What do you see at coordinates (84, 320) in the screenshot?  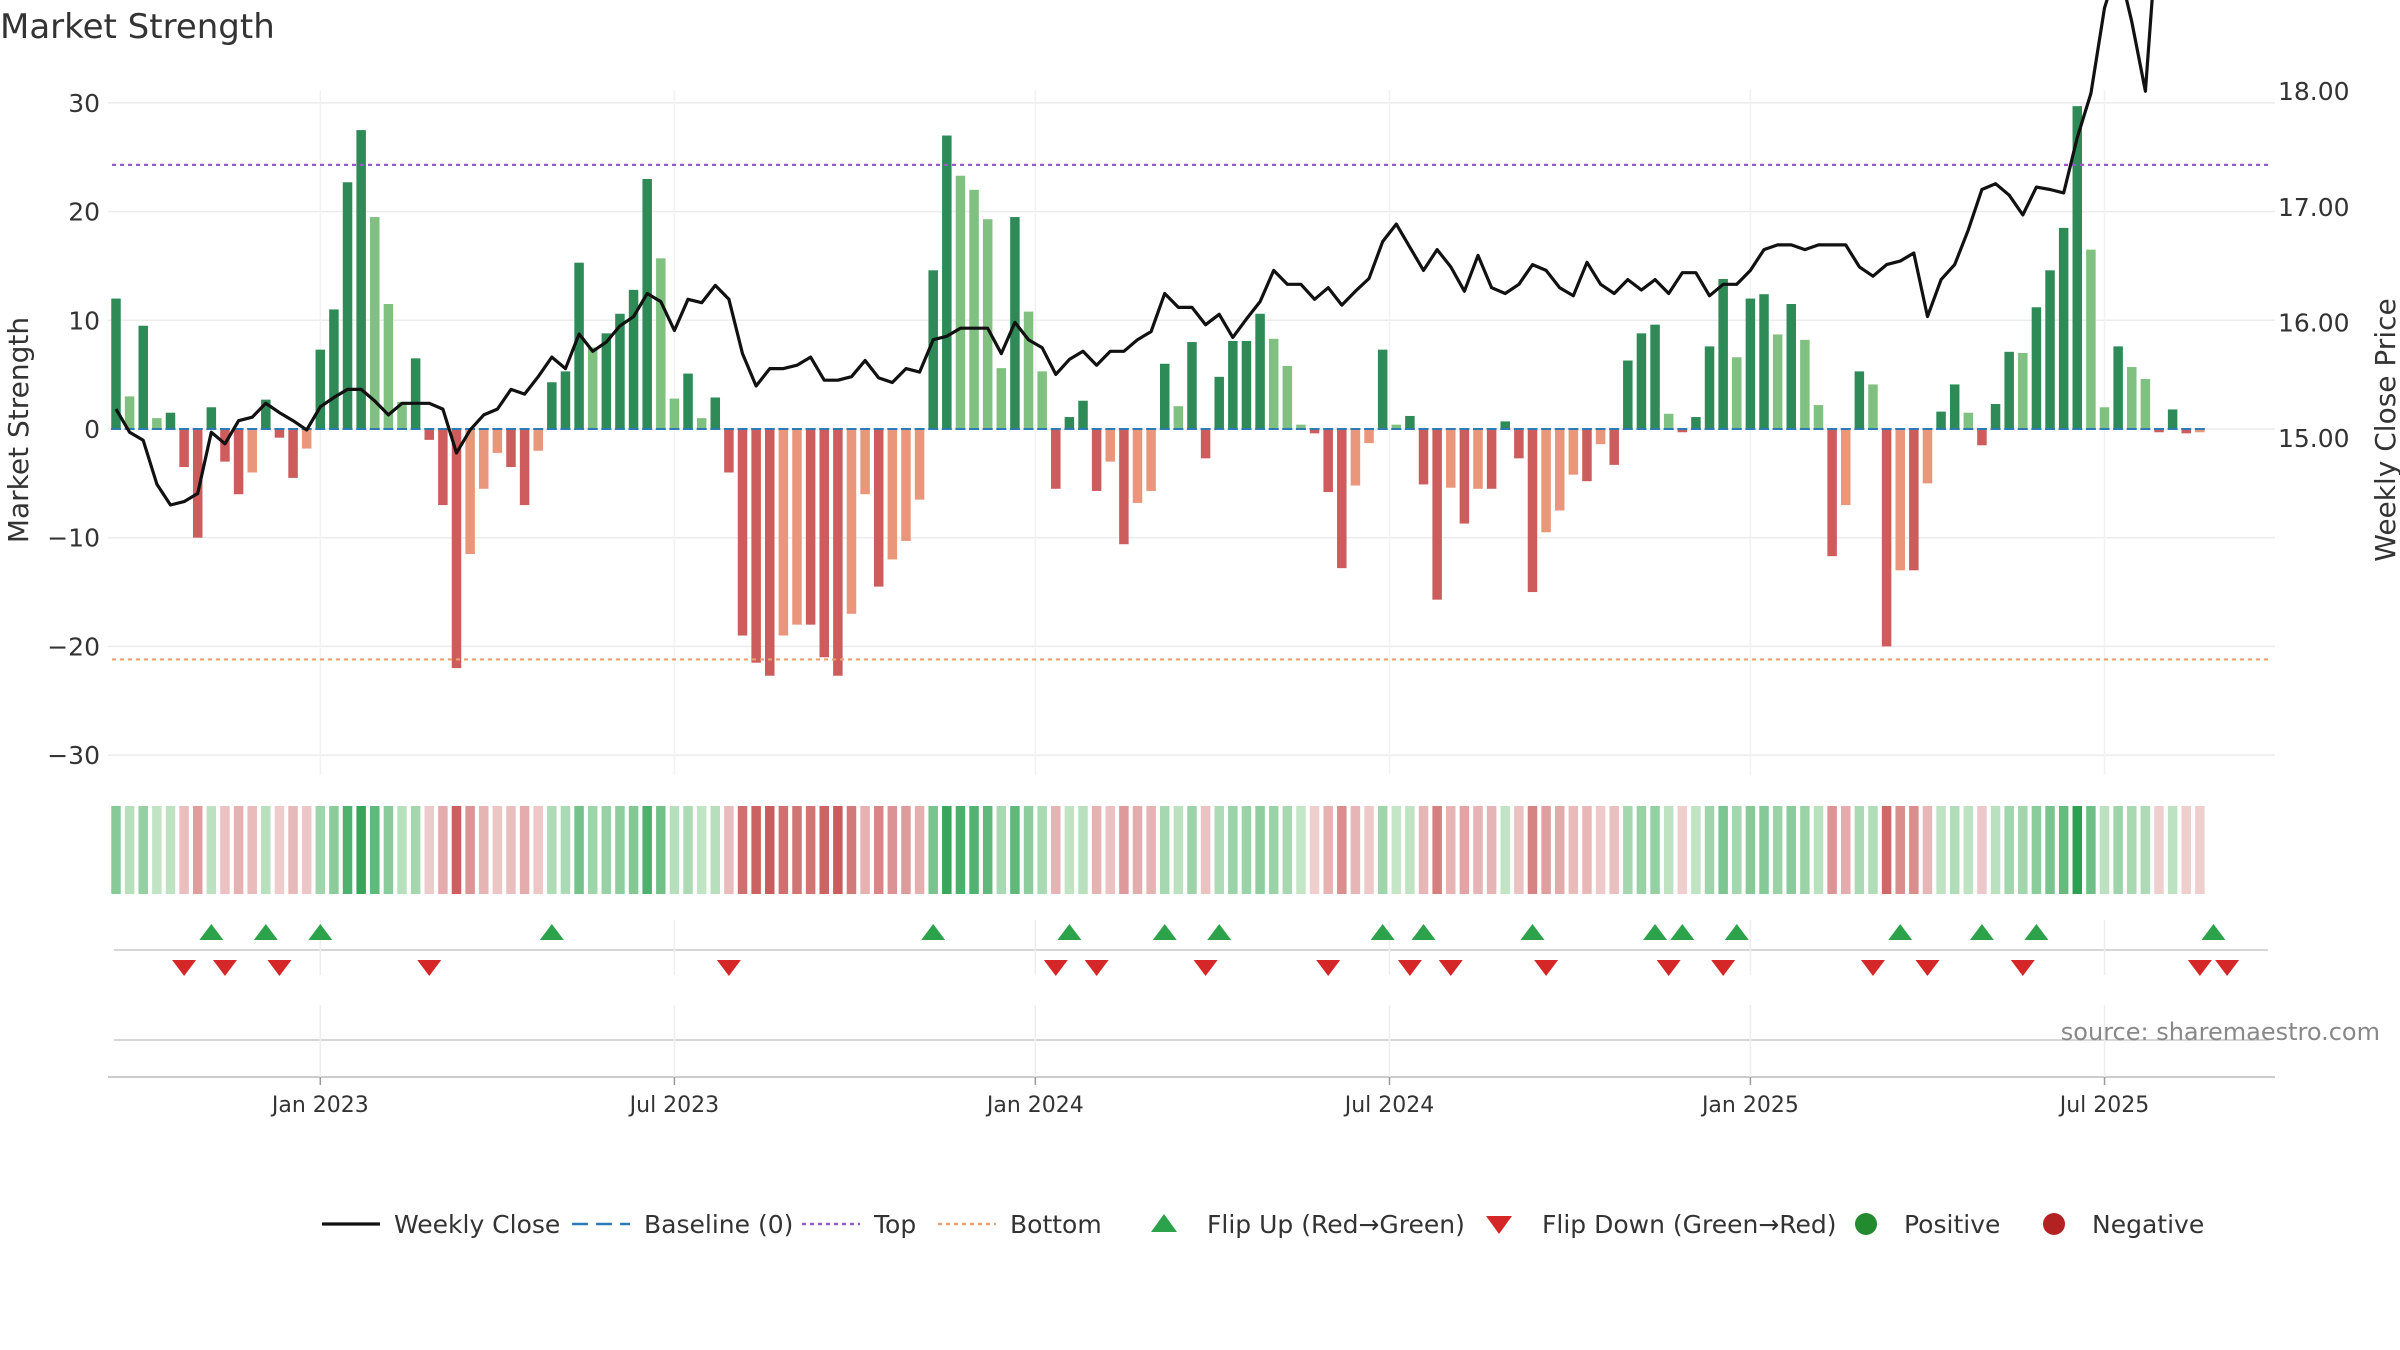 I see `left-tick-label: 10` at bounding box center [84, 320].